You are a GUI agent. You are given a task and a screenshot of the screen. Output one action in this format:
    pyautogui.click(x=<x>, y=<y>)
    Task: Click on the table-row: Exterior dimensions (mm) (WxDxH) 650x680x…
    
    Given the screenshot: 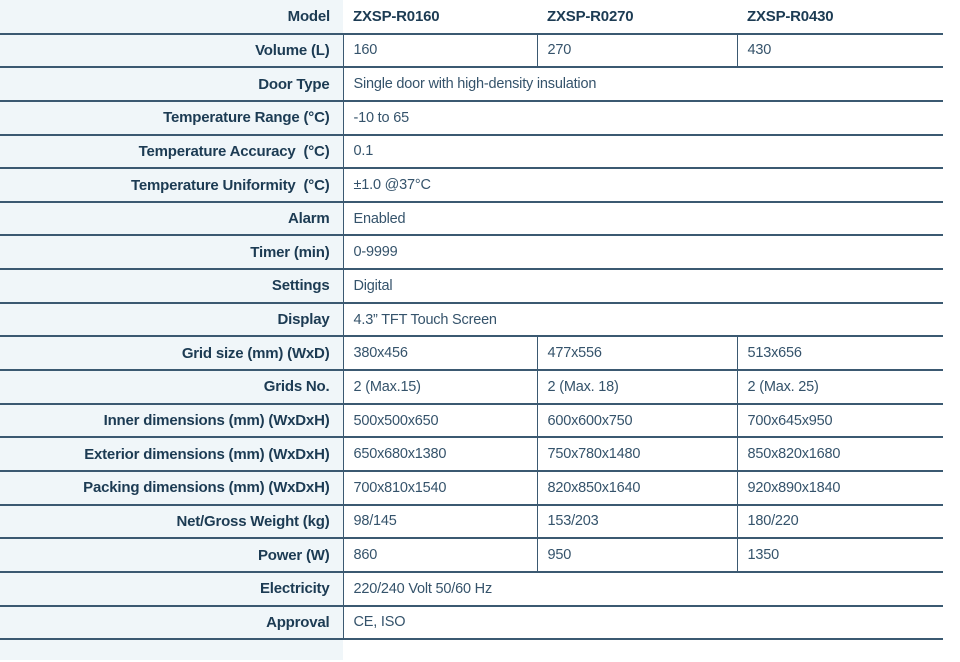 What is the action you would take?
    pyautogui.click(x=471, y=454)
    